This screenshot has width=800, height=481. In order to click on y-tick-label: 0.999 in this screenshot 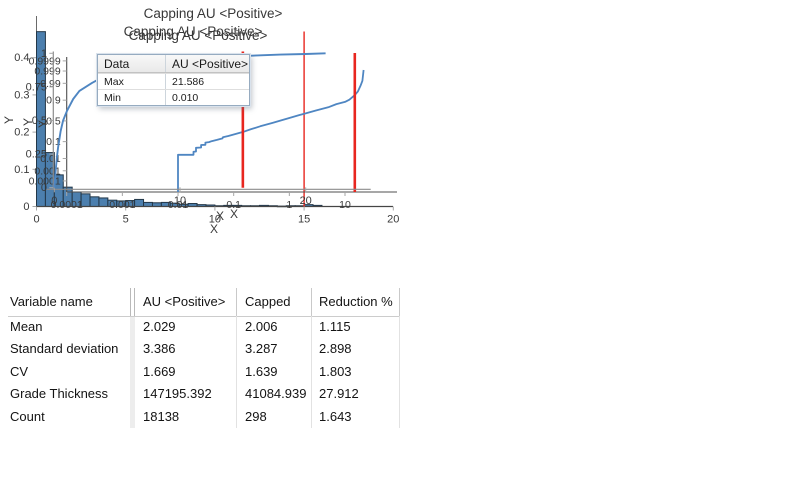, I will do `click(47, 72)`.